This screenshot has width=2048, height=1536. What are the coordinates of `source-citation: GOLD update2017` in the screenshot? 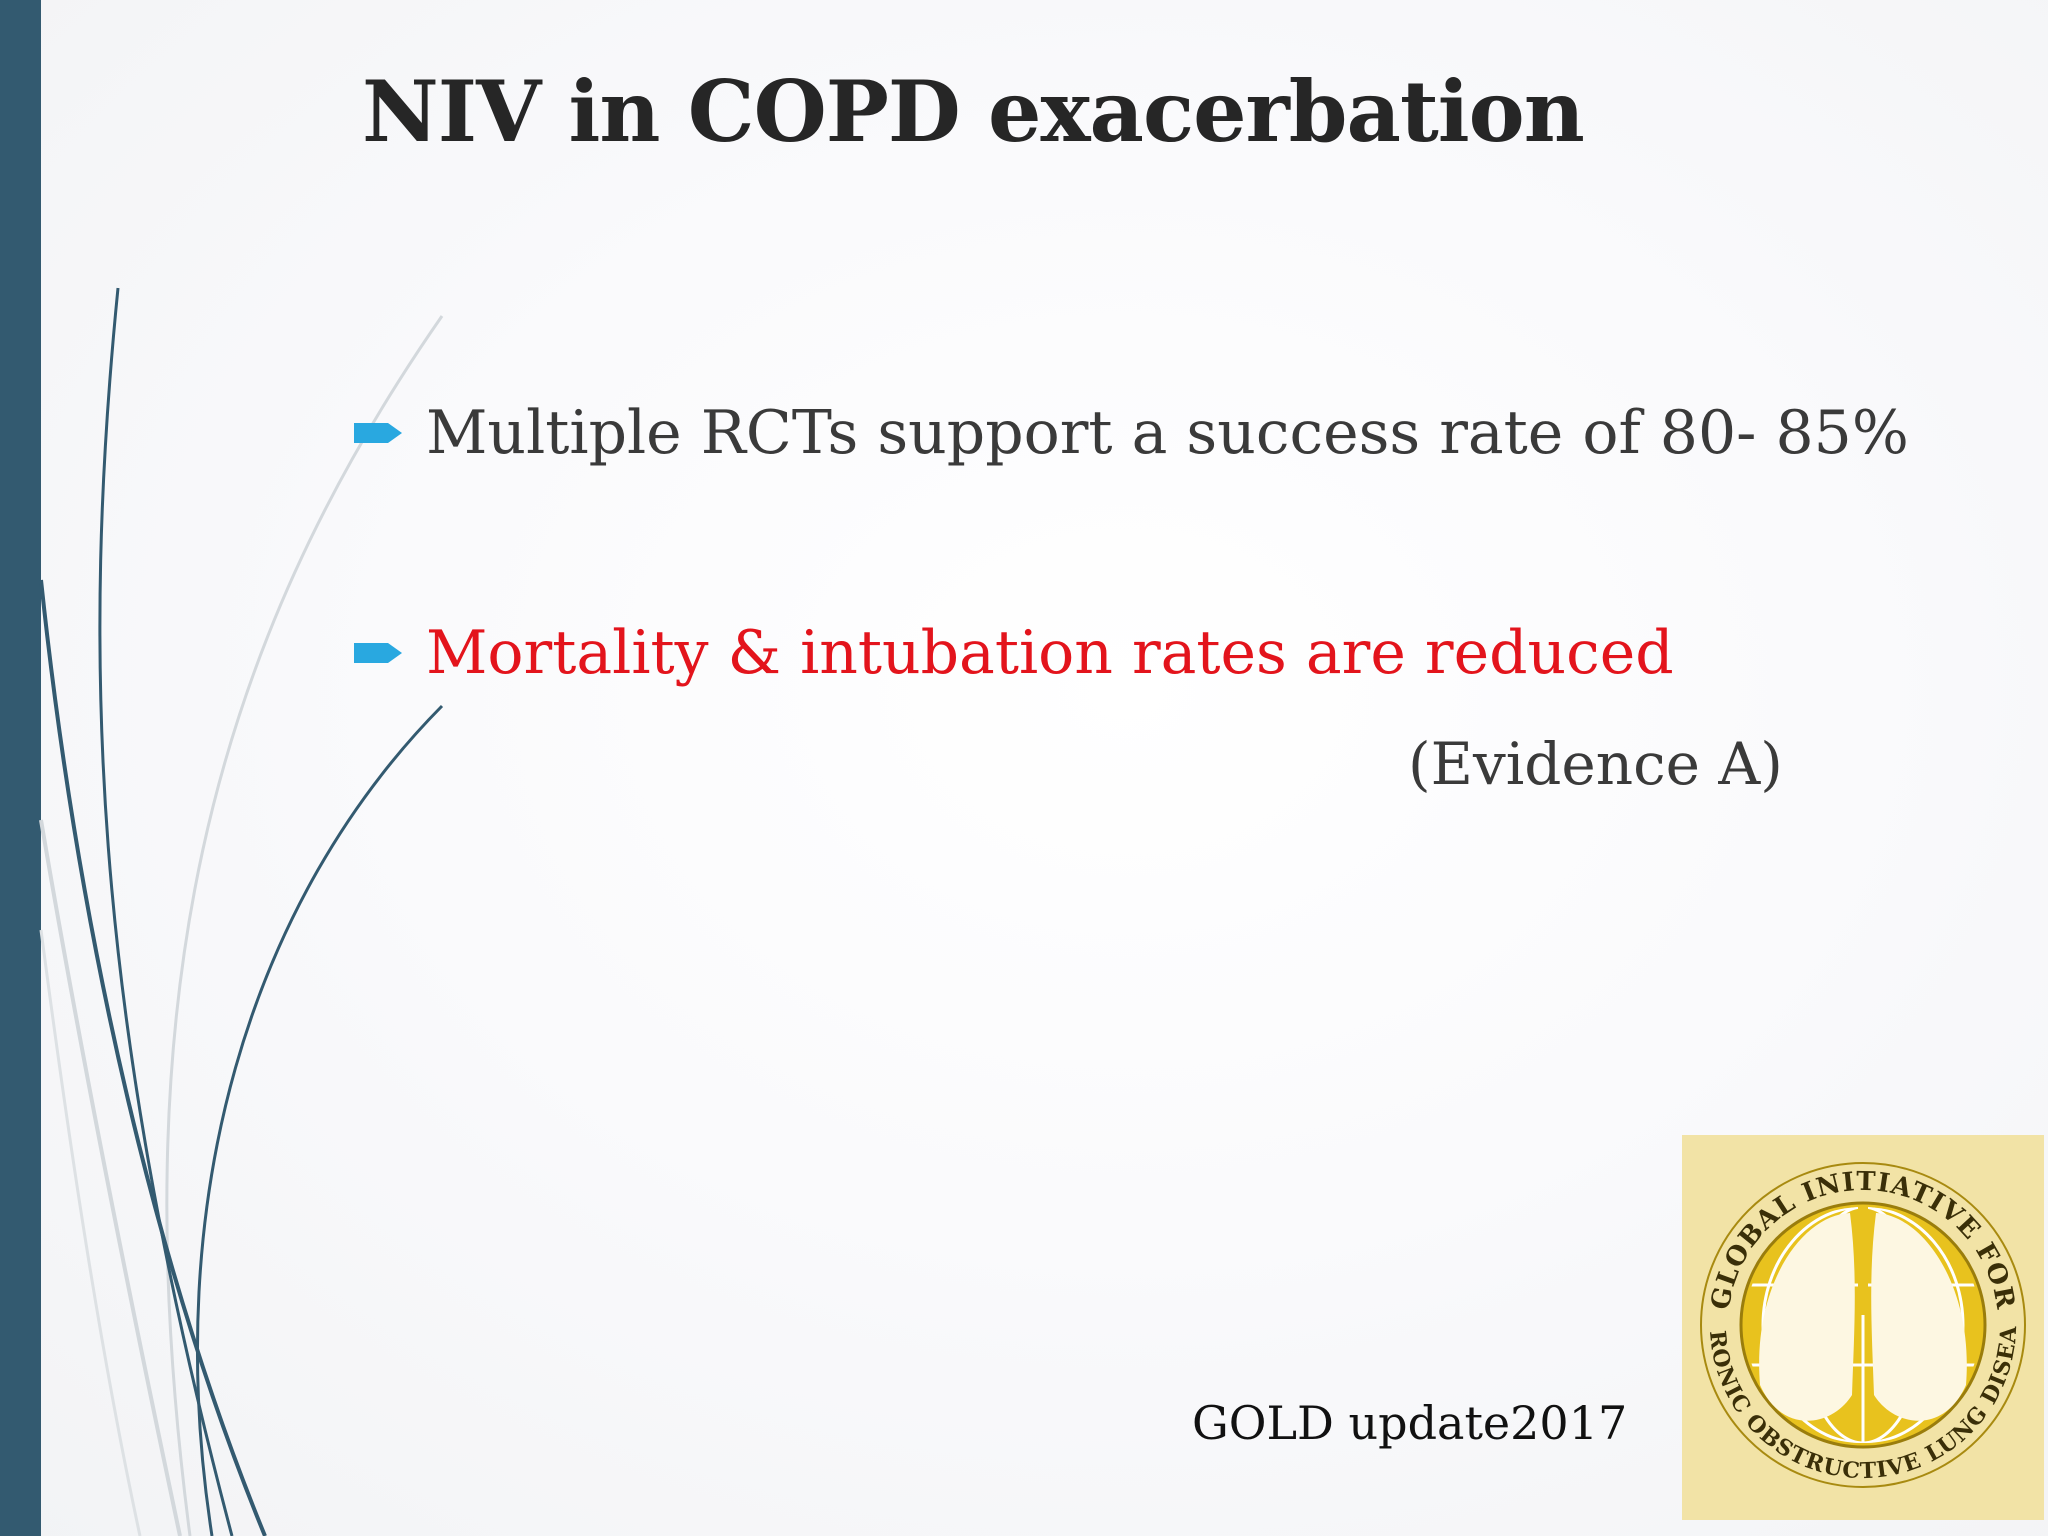 It's located at (1410, 1423).